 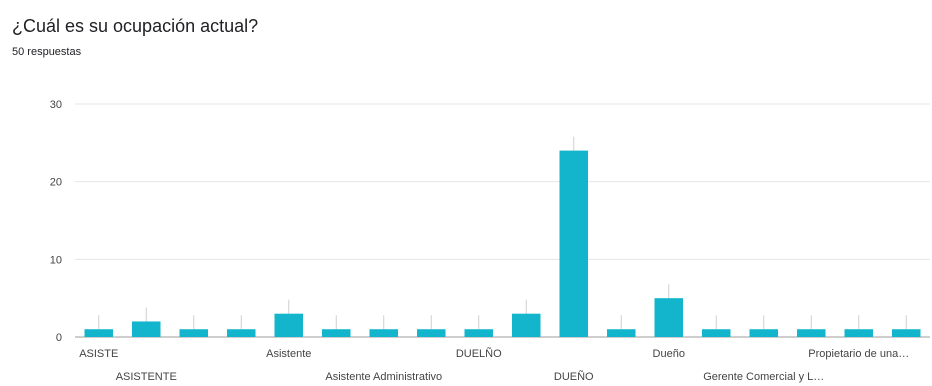 I want to click on y-tick-label: 30, so click(x=56, y=105).